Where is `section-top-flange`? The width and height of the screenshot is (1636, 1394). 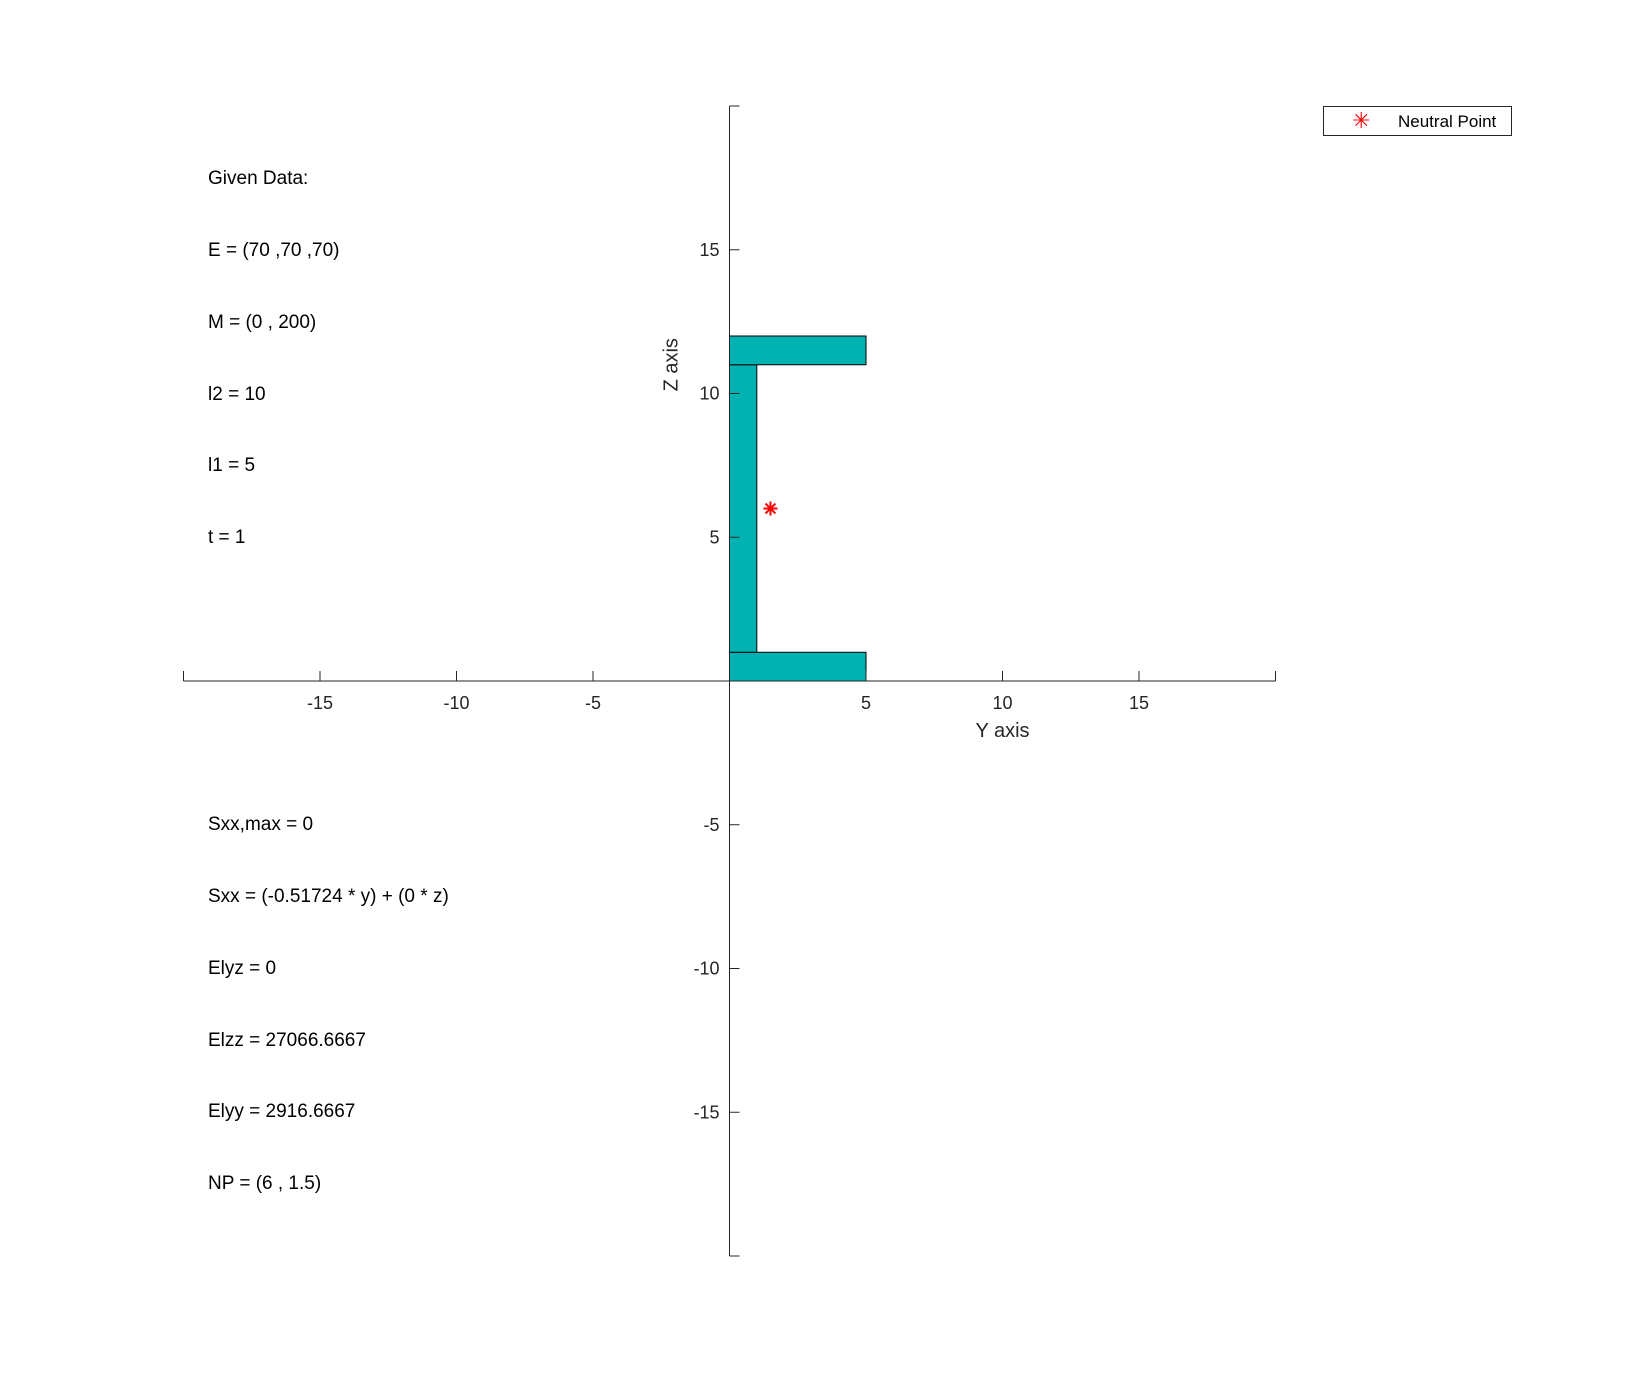 section-top-flange is located at coordinates (798, 350).